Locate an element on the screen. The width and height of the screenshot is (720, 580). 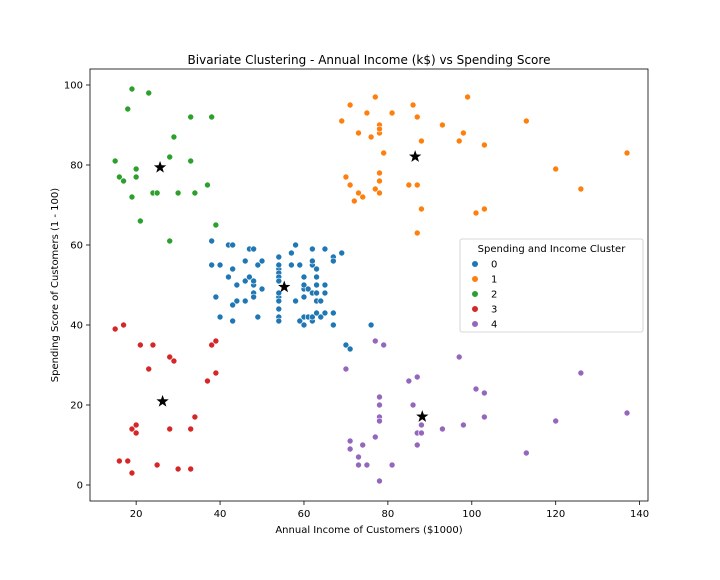
x-tick-label: 140 is located at coordinates (639, 514).